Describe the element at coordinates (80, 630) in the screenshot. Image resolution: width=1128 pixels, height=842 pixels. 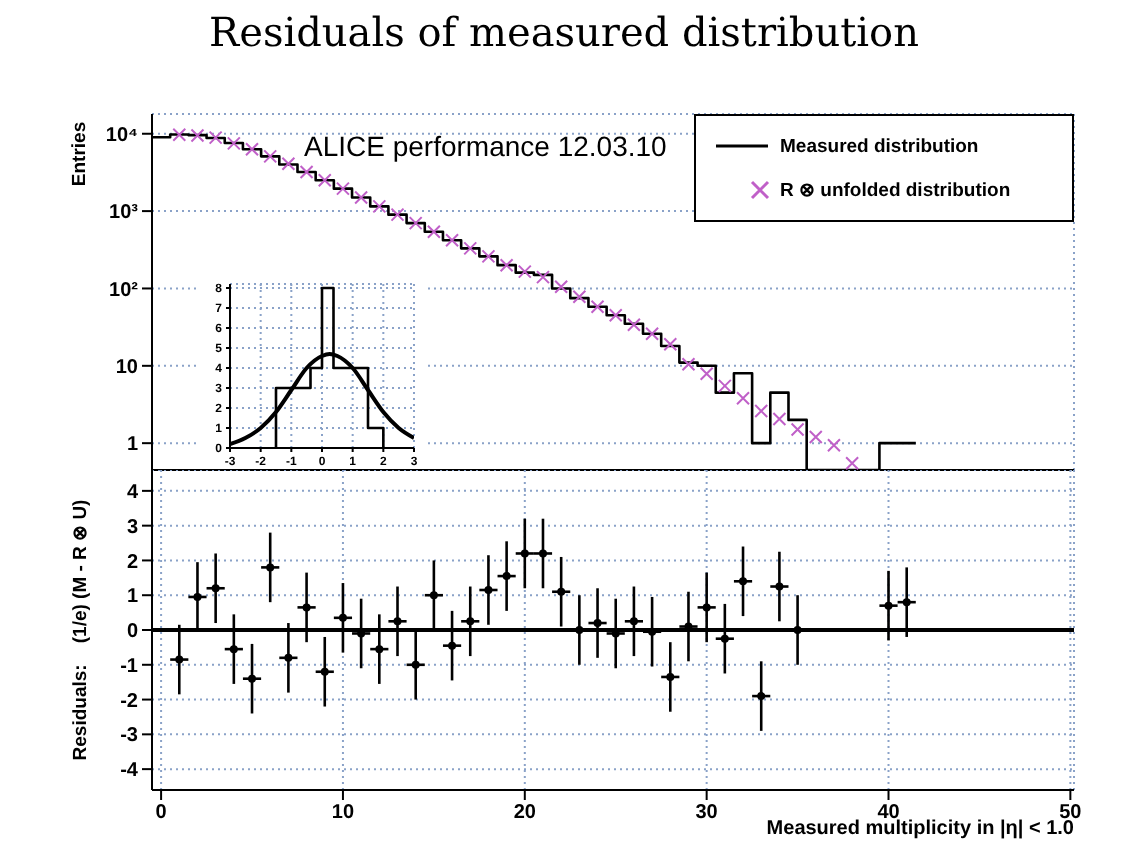
I see `y-axis-title: Residuals: (1/e) (M - R ⊗ U)` at that location.